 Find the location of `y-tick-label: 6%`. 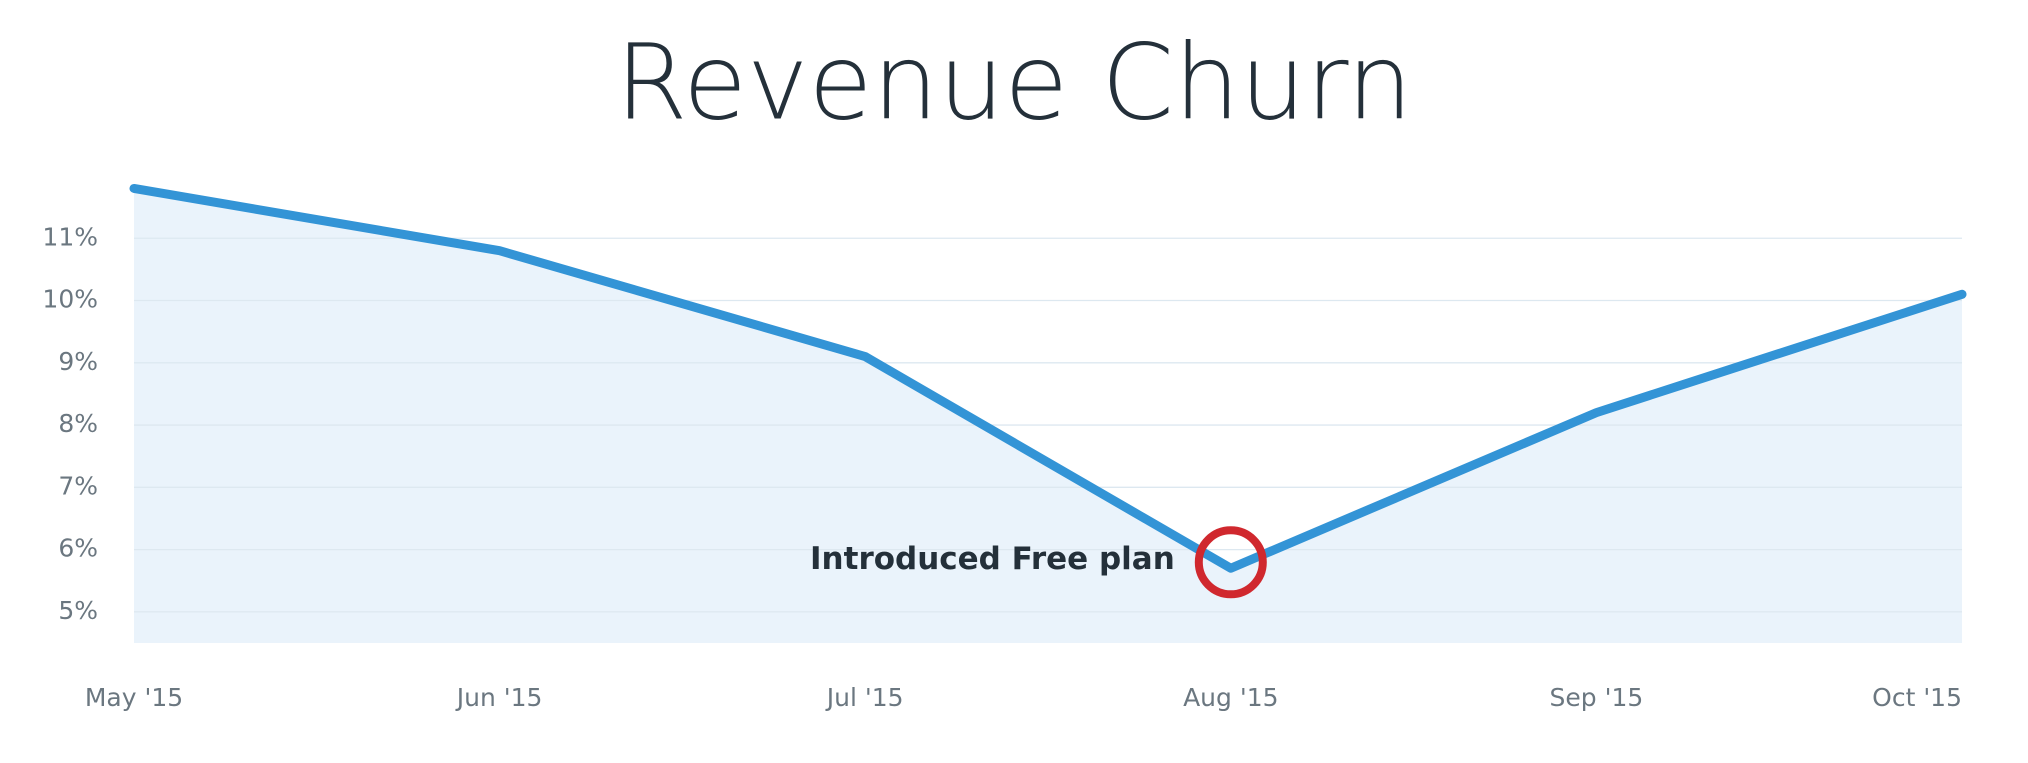

y-tick-label: 6% is located at coordinates (78, 548).